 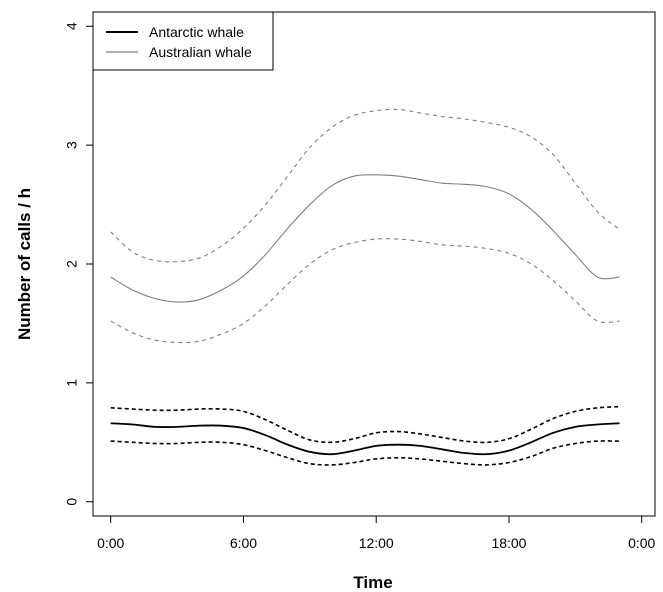 I want to click on y-tick-label: 0, so click(x=72, y=502).